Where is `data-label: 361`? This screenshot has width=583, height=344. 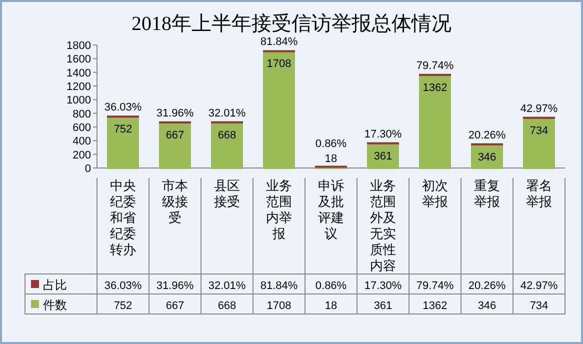 data-label: 361 is located at coordinates (383, 306).